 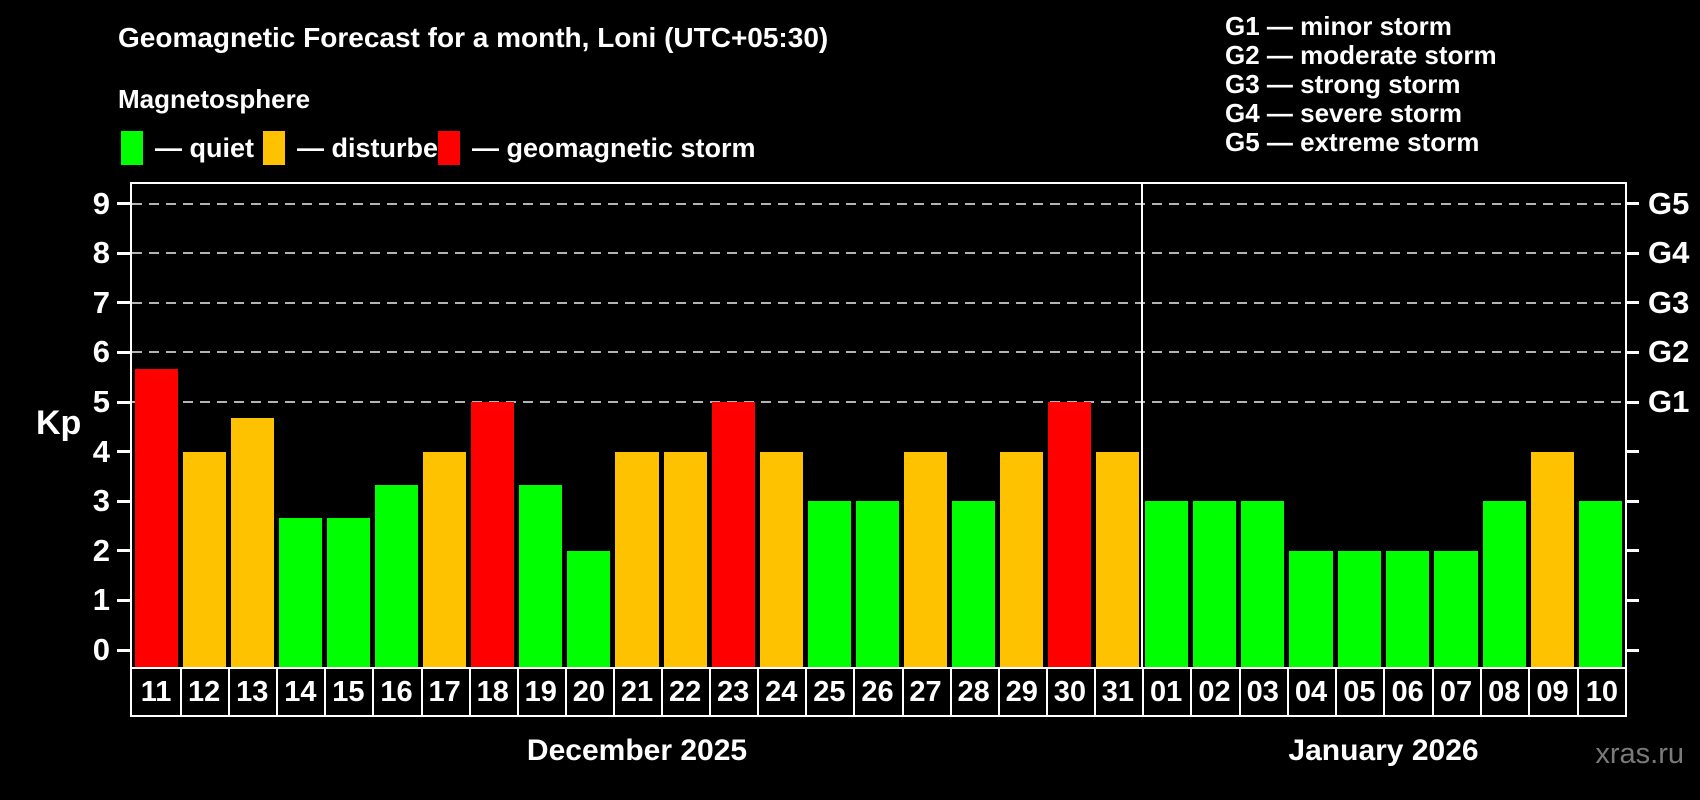 I want to click on day-label-24: 24, so click(x=782, y=692).